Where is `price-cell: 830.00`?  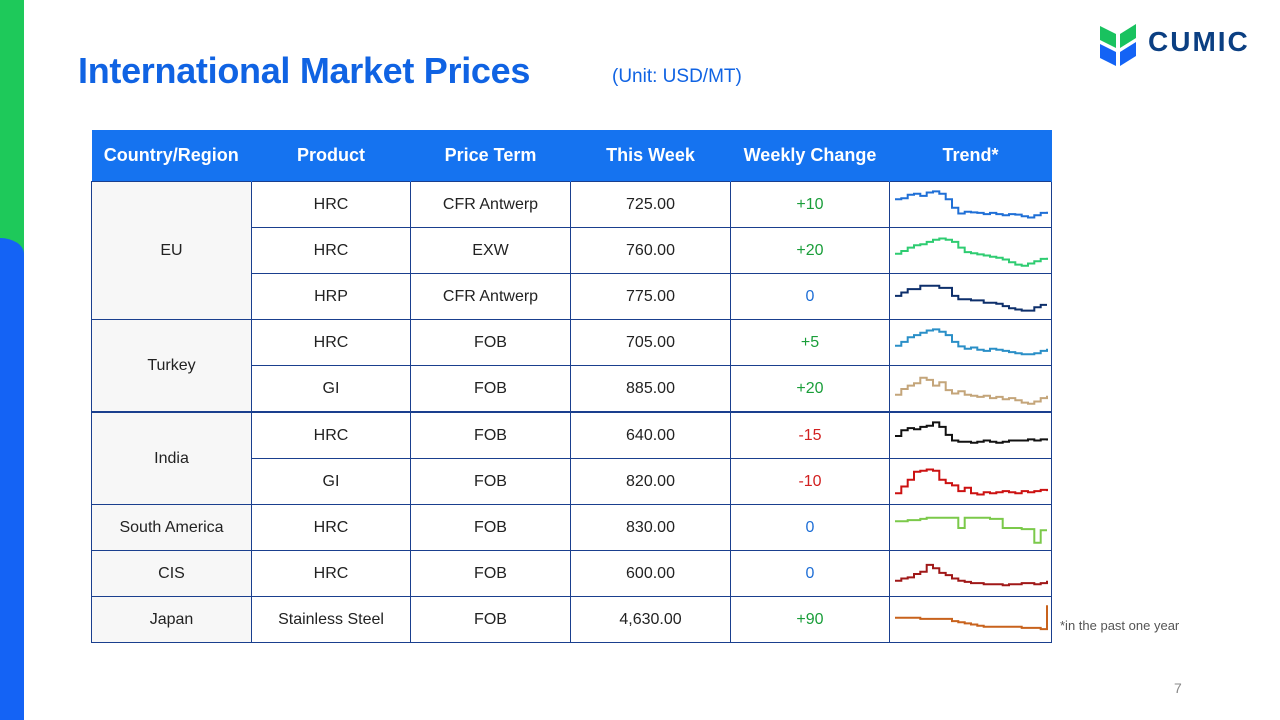 price-cell: 830.00 is located at coordinates (650, 527).